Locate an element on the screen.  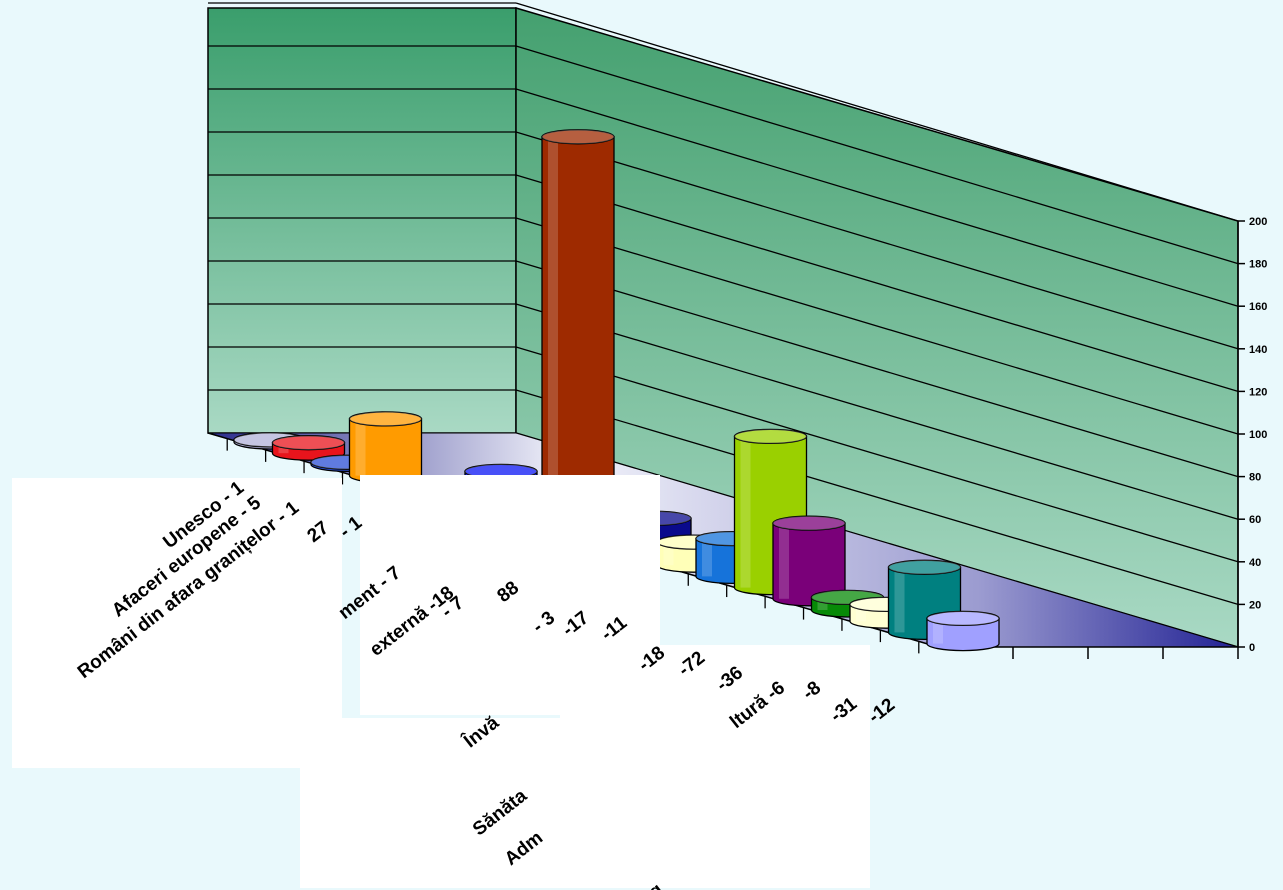
y-tick-label: 120 is located at coordinates (1258, 392).